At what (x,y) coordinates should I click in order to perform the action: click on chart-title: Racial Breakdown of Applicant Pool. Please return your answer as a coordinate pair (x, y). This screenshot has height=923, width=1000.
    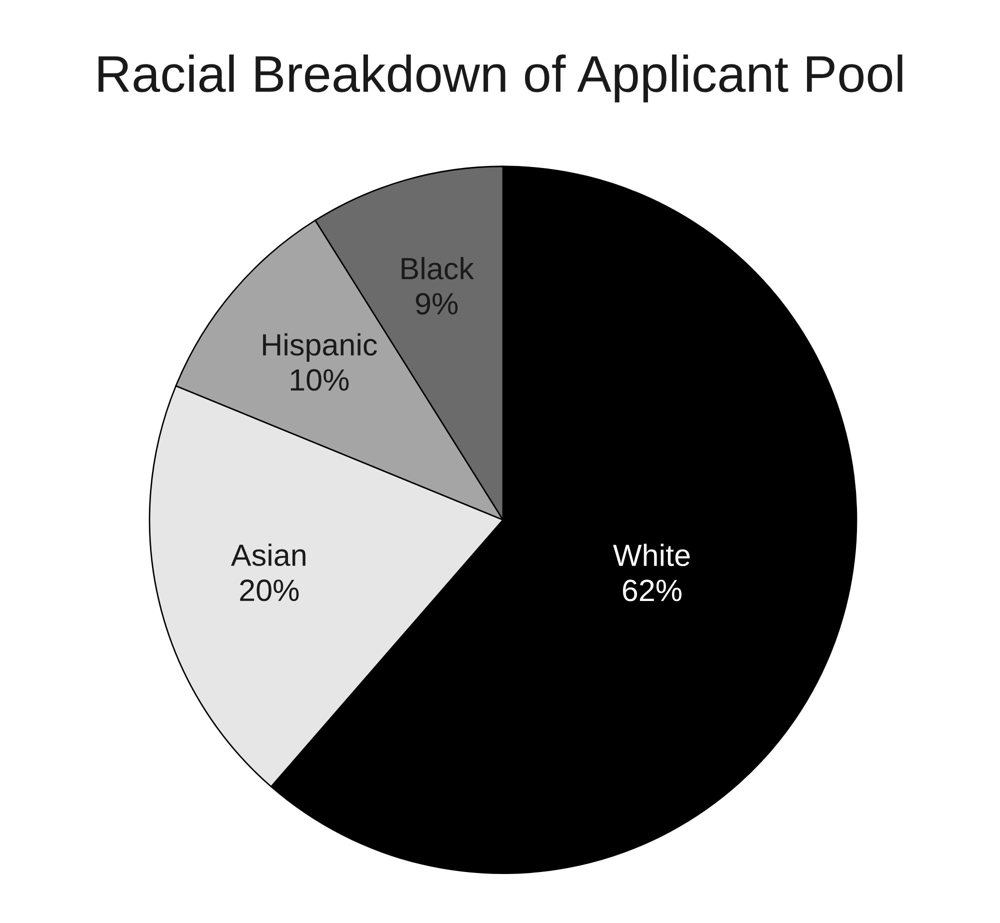
    Looking at the image, I should click on (500, 78).